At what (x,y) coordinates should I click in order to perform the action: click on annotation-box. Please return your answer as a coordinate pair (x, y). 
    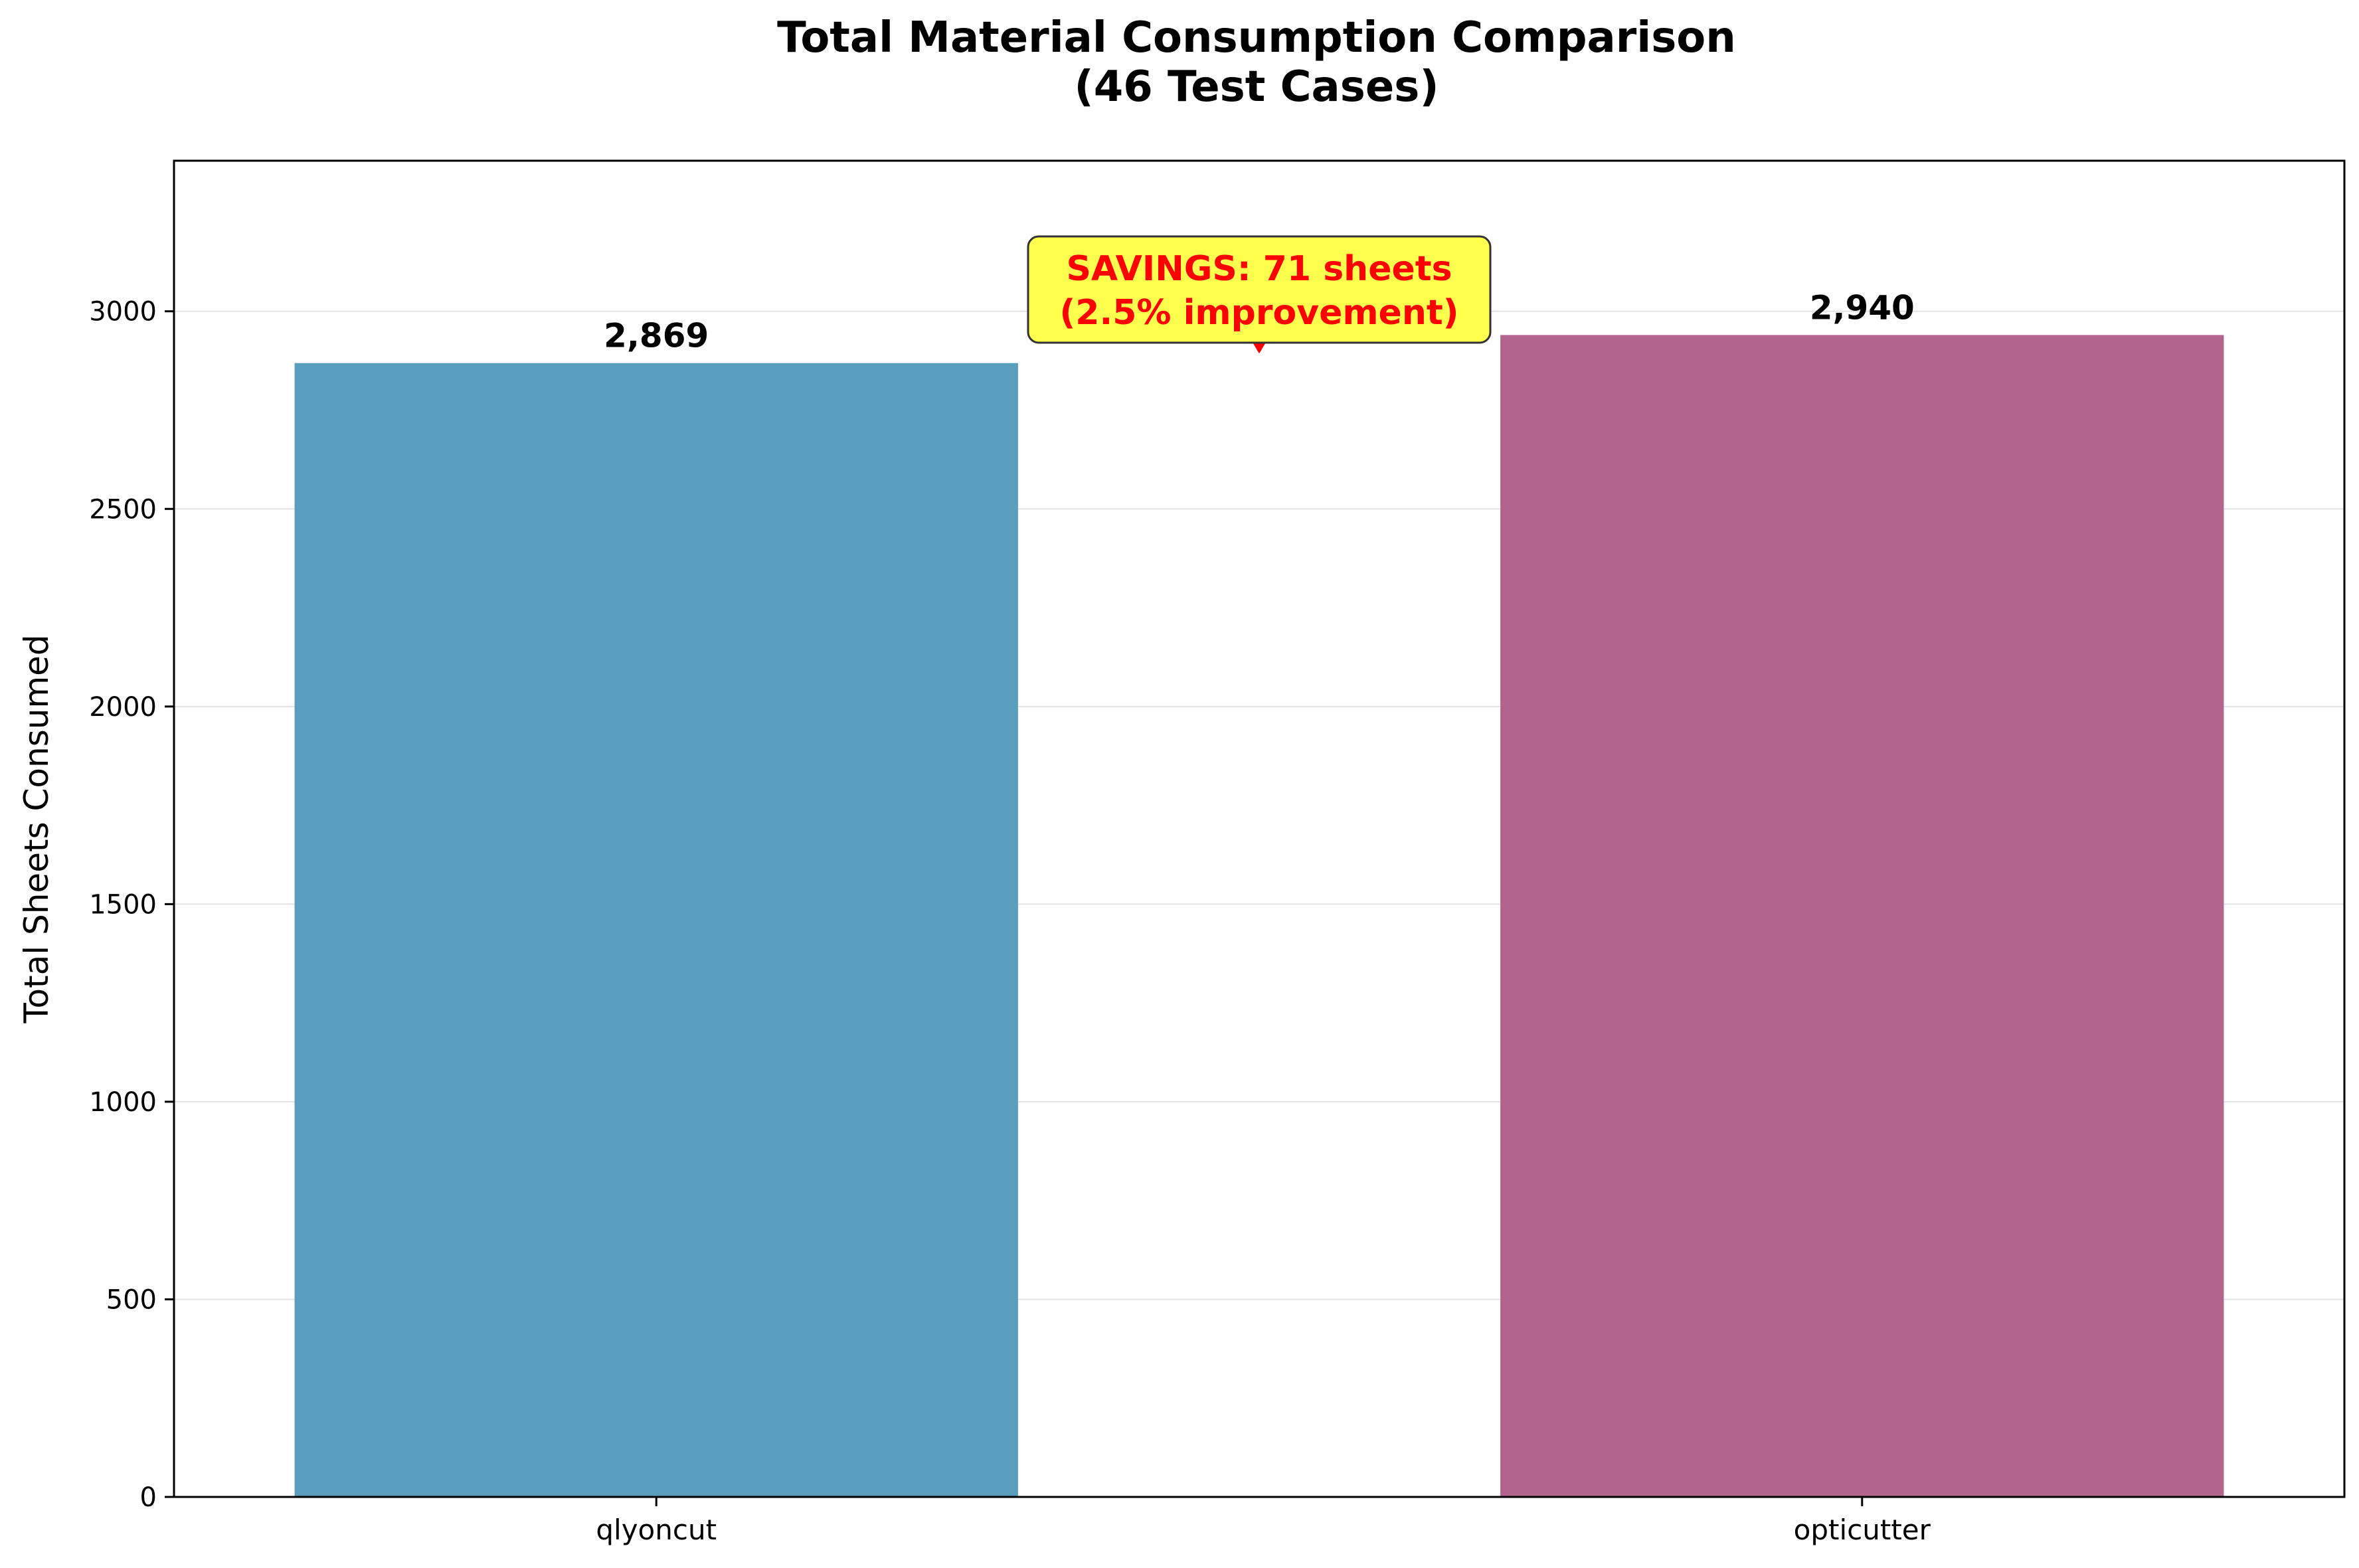
    Looking at the image, I should click on (1259, 289).